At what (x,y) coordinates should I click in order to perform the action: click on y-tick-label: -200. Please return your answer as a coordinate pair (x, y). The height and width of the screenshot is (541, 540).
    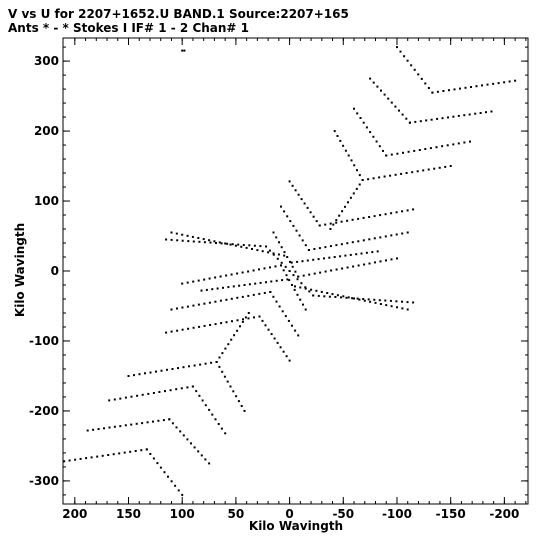
    Looking at the image, I should click on (44, 411).